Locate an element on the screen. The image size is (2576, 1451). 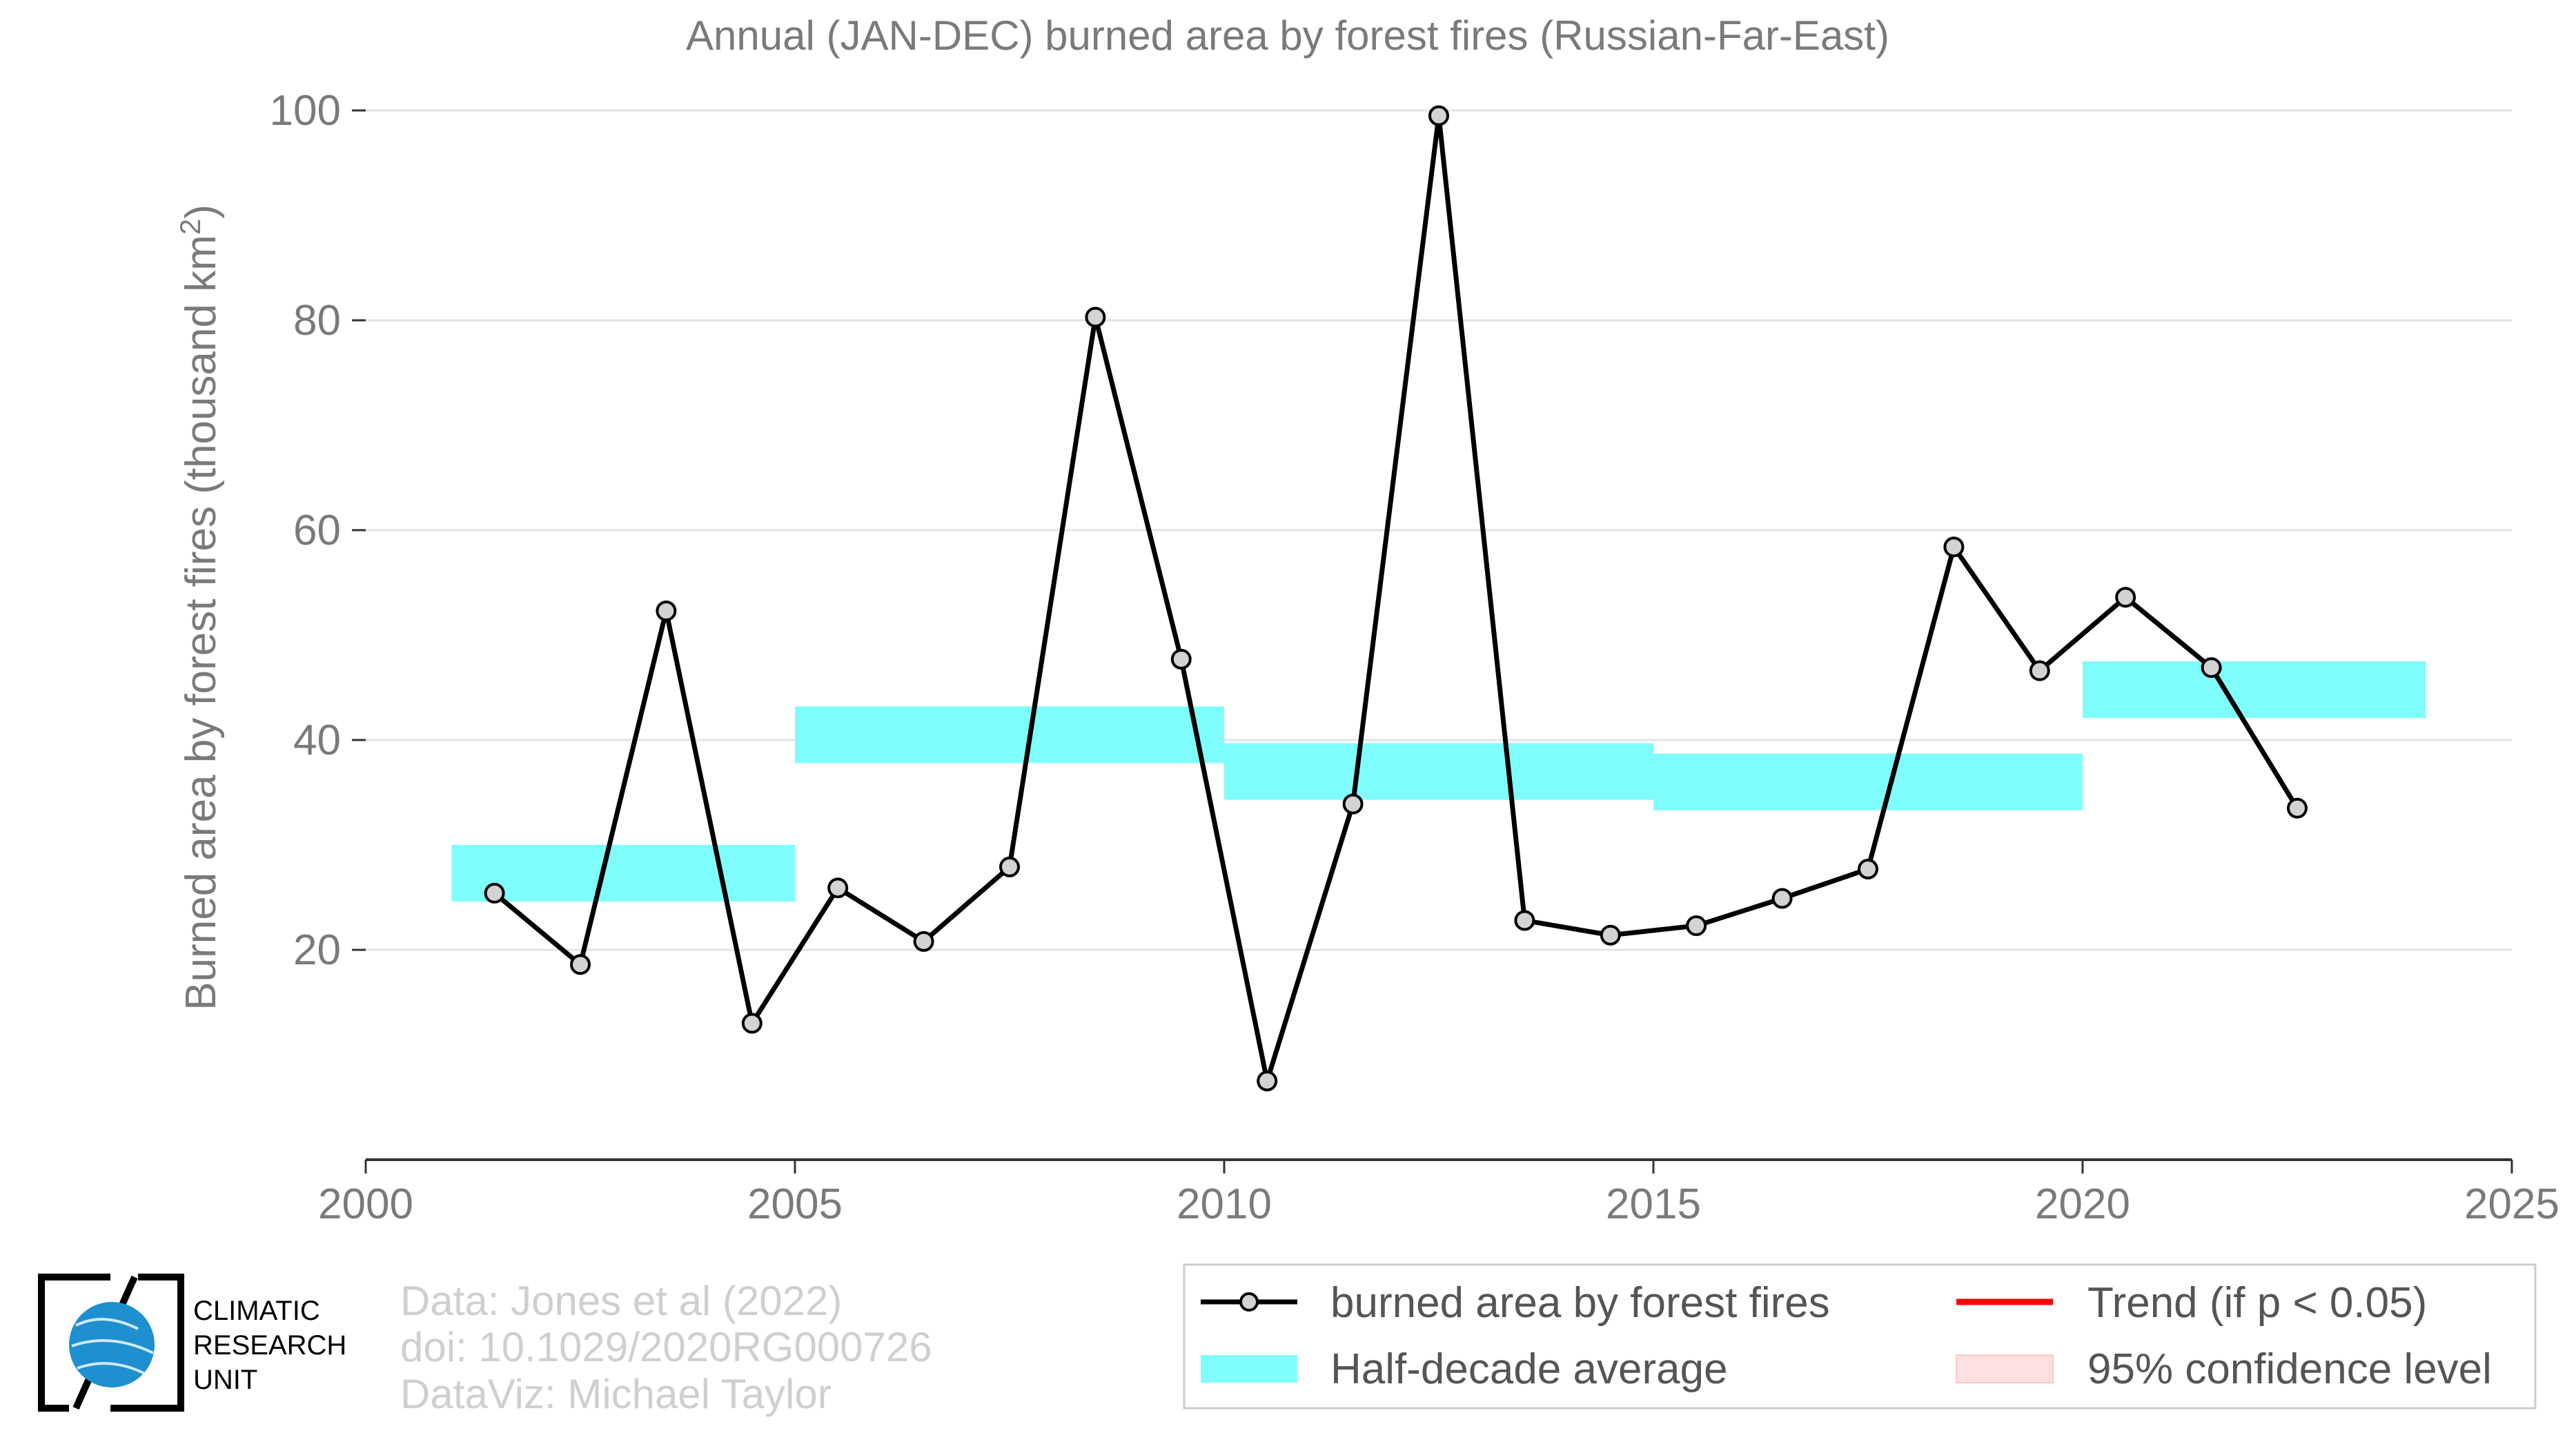
x-tick-label-2015: 2015 is located at coordinates (1653, 1204).